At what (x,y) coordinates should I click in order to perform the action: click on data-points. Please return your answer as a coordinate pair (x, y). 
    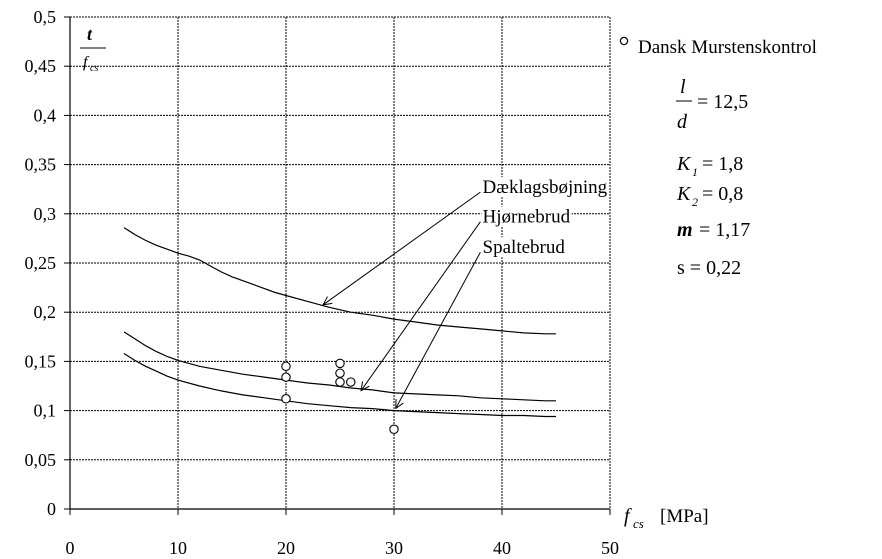
    Looking at the image, I should click on (340, 396).